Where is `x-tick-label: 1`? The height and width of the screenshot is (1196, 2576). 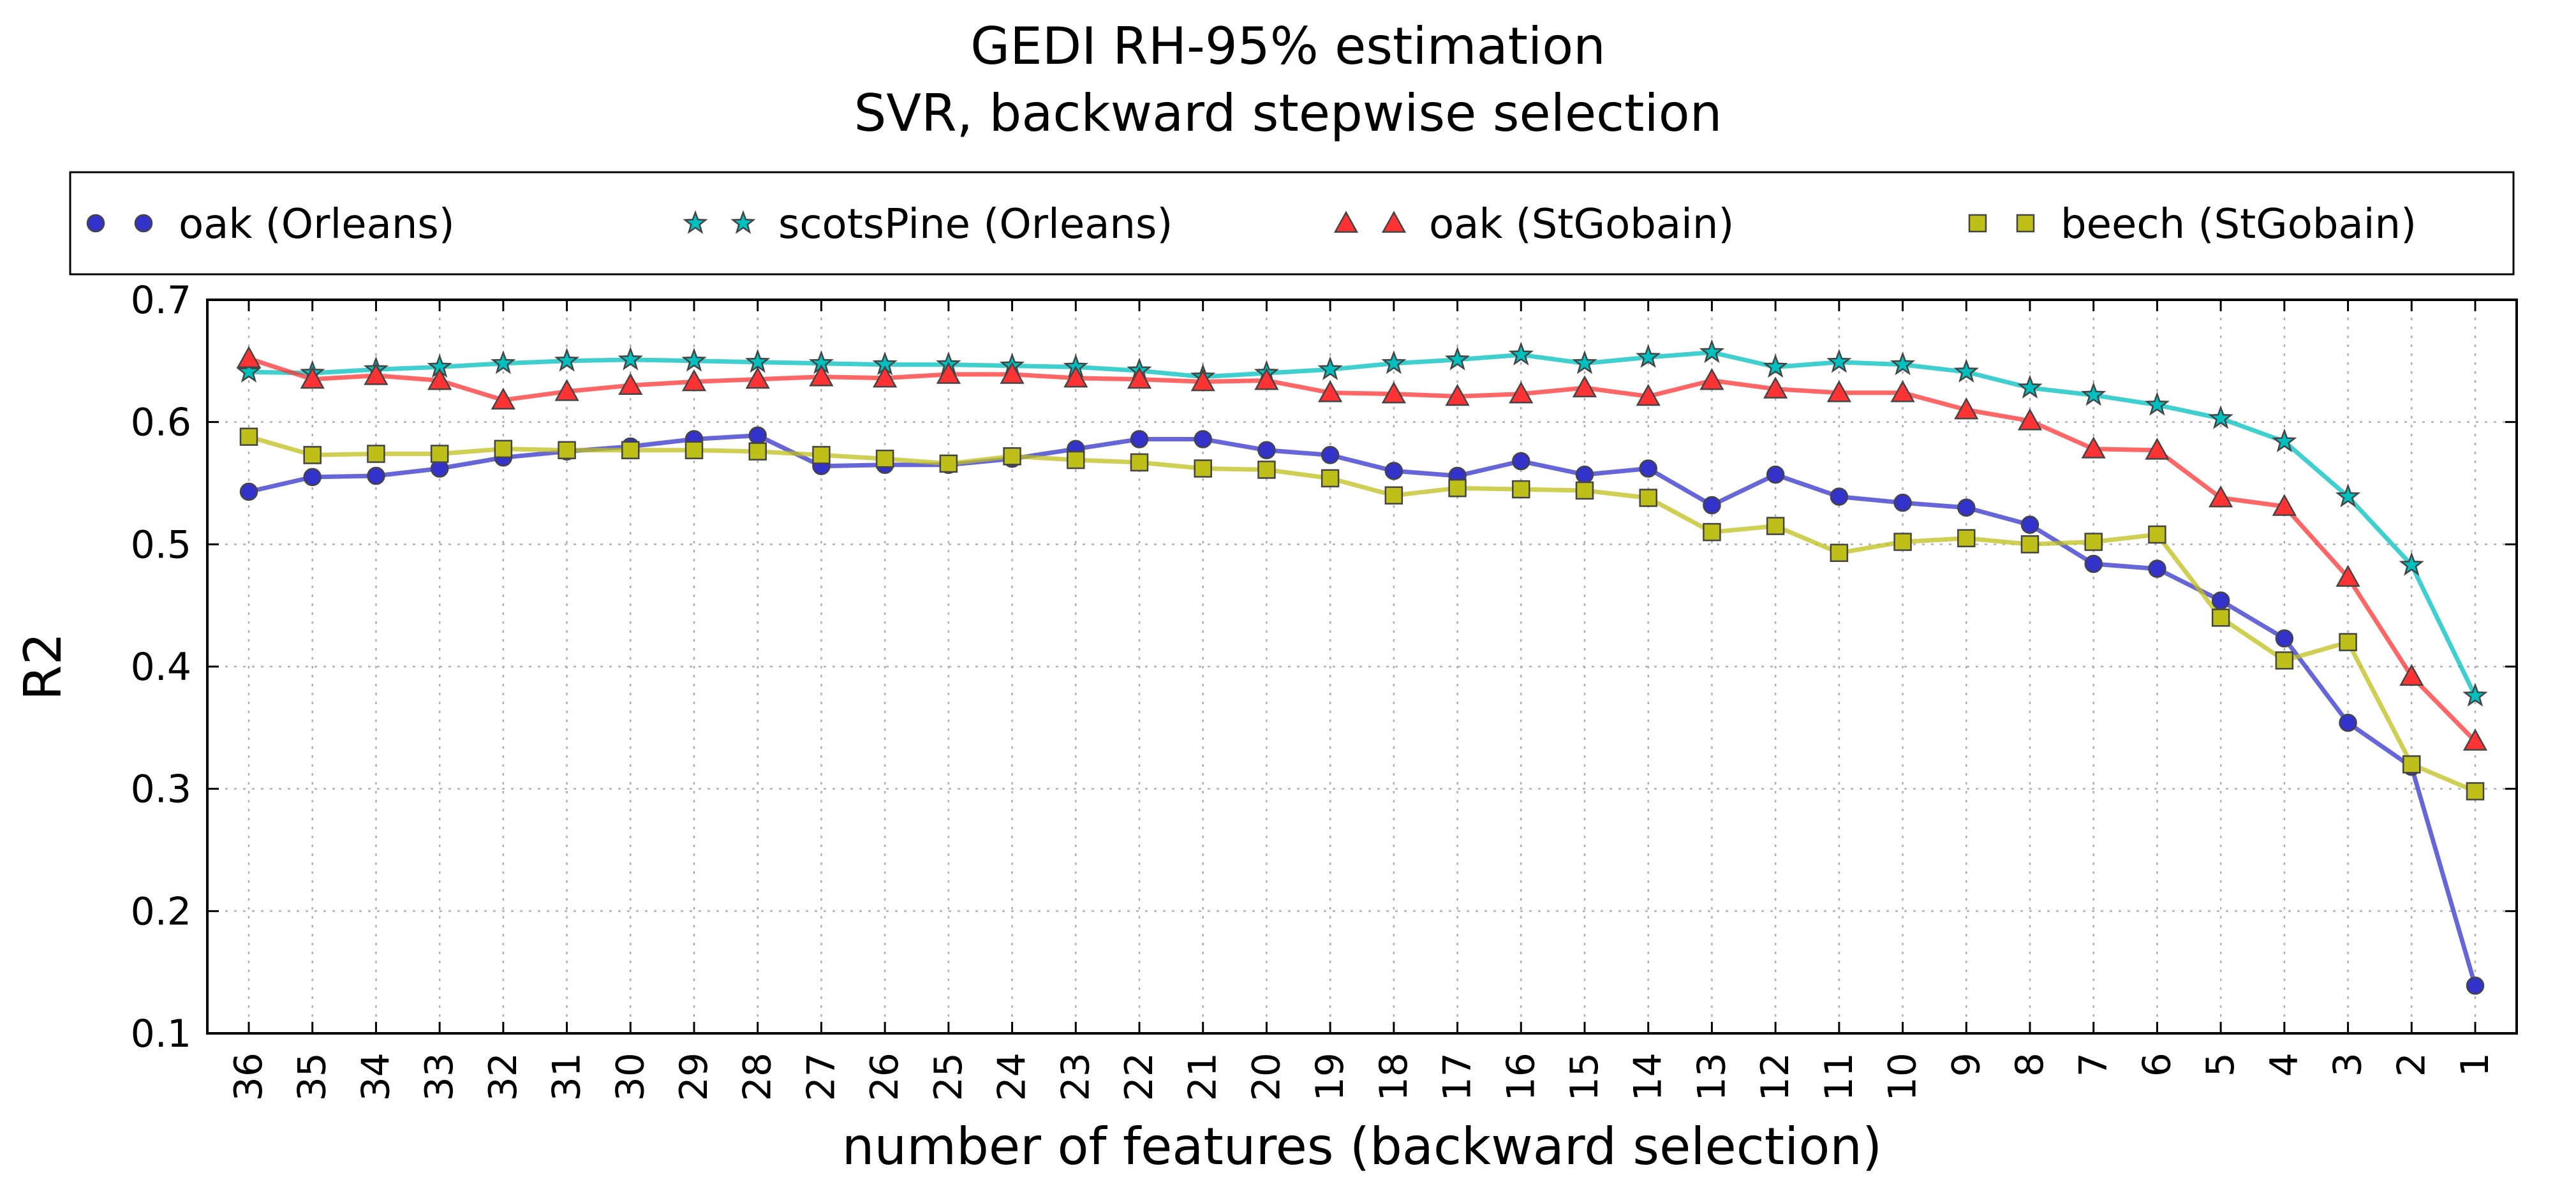 x-tick-label: 1 is located at coordinates (2475, 1064).